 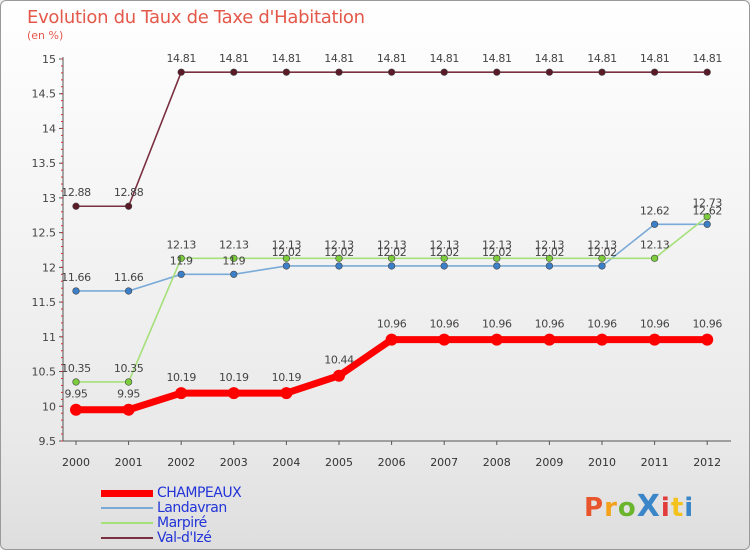 What do you see at coordinates (639, 506) in the screenshot?
I see `proxiti-logo: ProXiti` at bounding box center [639, 506].